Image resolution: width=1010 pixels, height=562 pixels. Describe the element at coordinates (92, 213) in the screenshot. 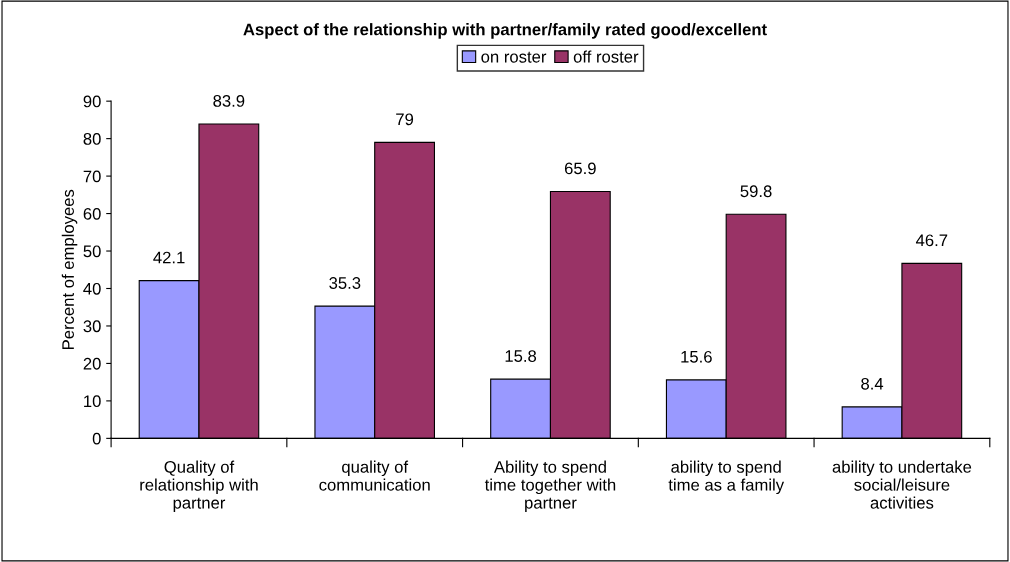

I see `y-tick-label: 60` at that location.